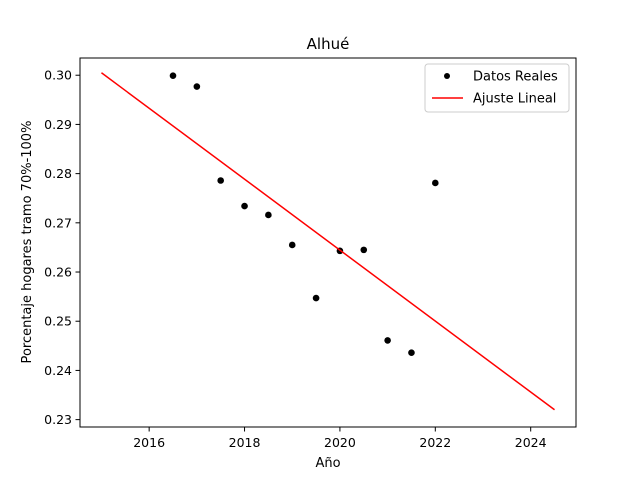 This screenshot has width=640, height=480. Describe the element at coordinates (327, 463) in the screenshot. I see `x-axis-label: Año` at that location.